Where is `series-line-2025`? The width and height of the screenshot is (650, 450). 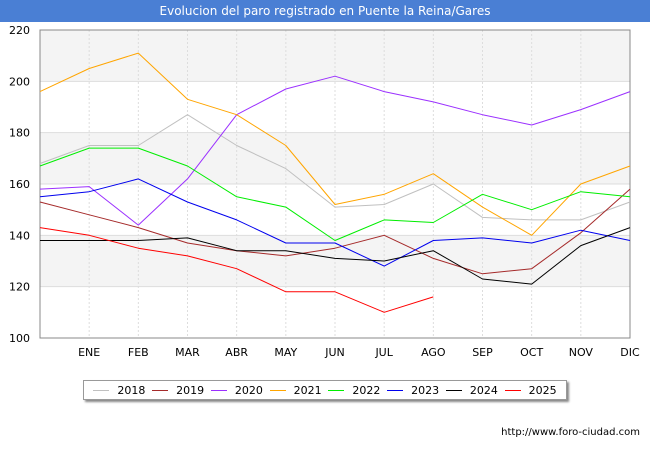
series-line-2025 is located at coordinates (236, 270).